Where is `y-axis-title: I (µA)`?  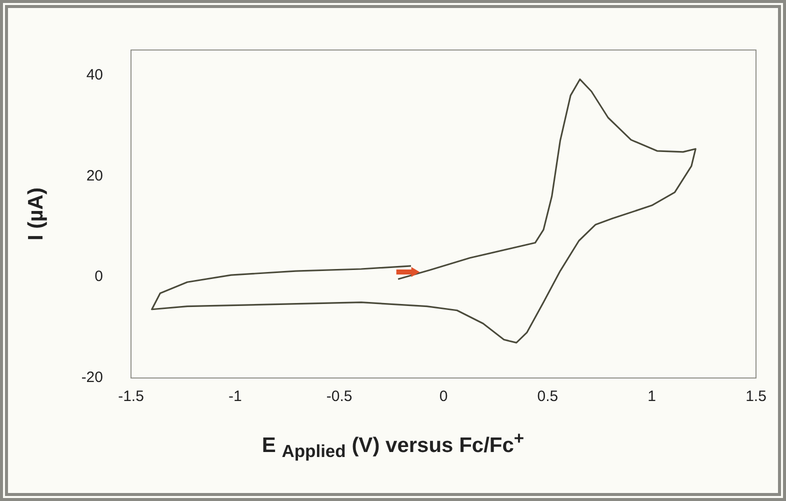 y-axis-title: I (µA) is located at coordinates (36, 214).